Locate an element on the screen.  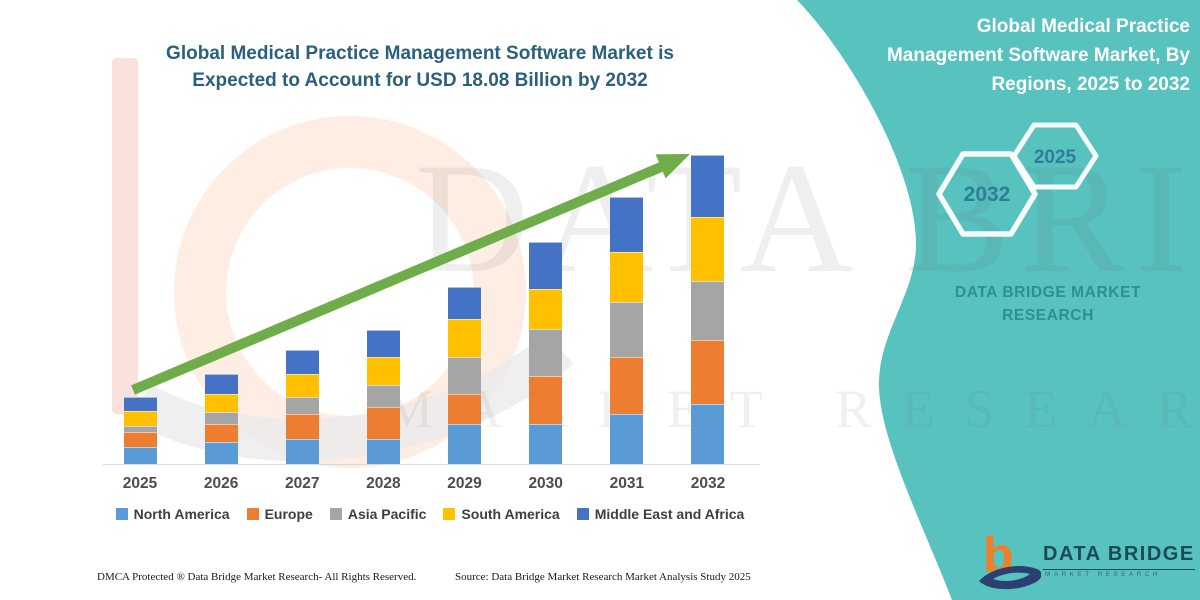
legend-item: Asia Pacific is located at coordinates (378, 514).